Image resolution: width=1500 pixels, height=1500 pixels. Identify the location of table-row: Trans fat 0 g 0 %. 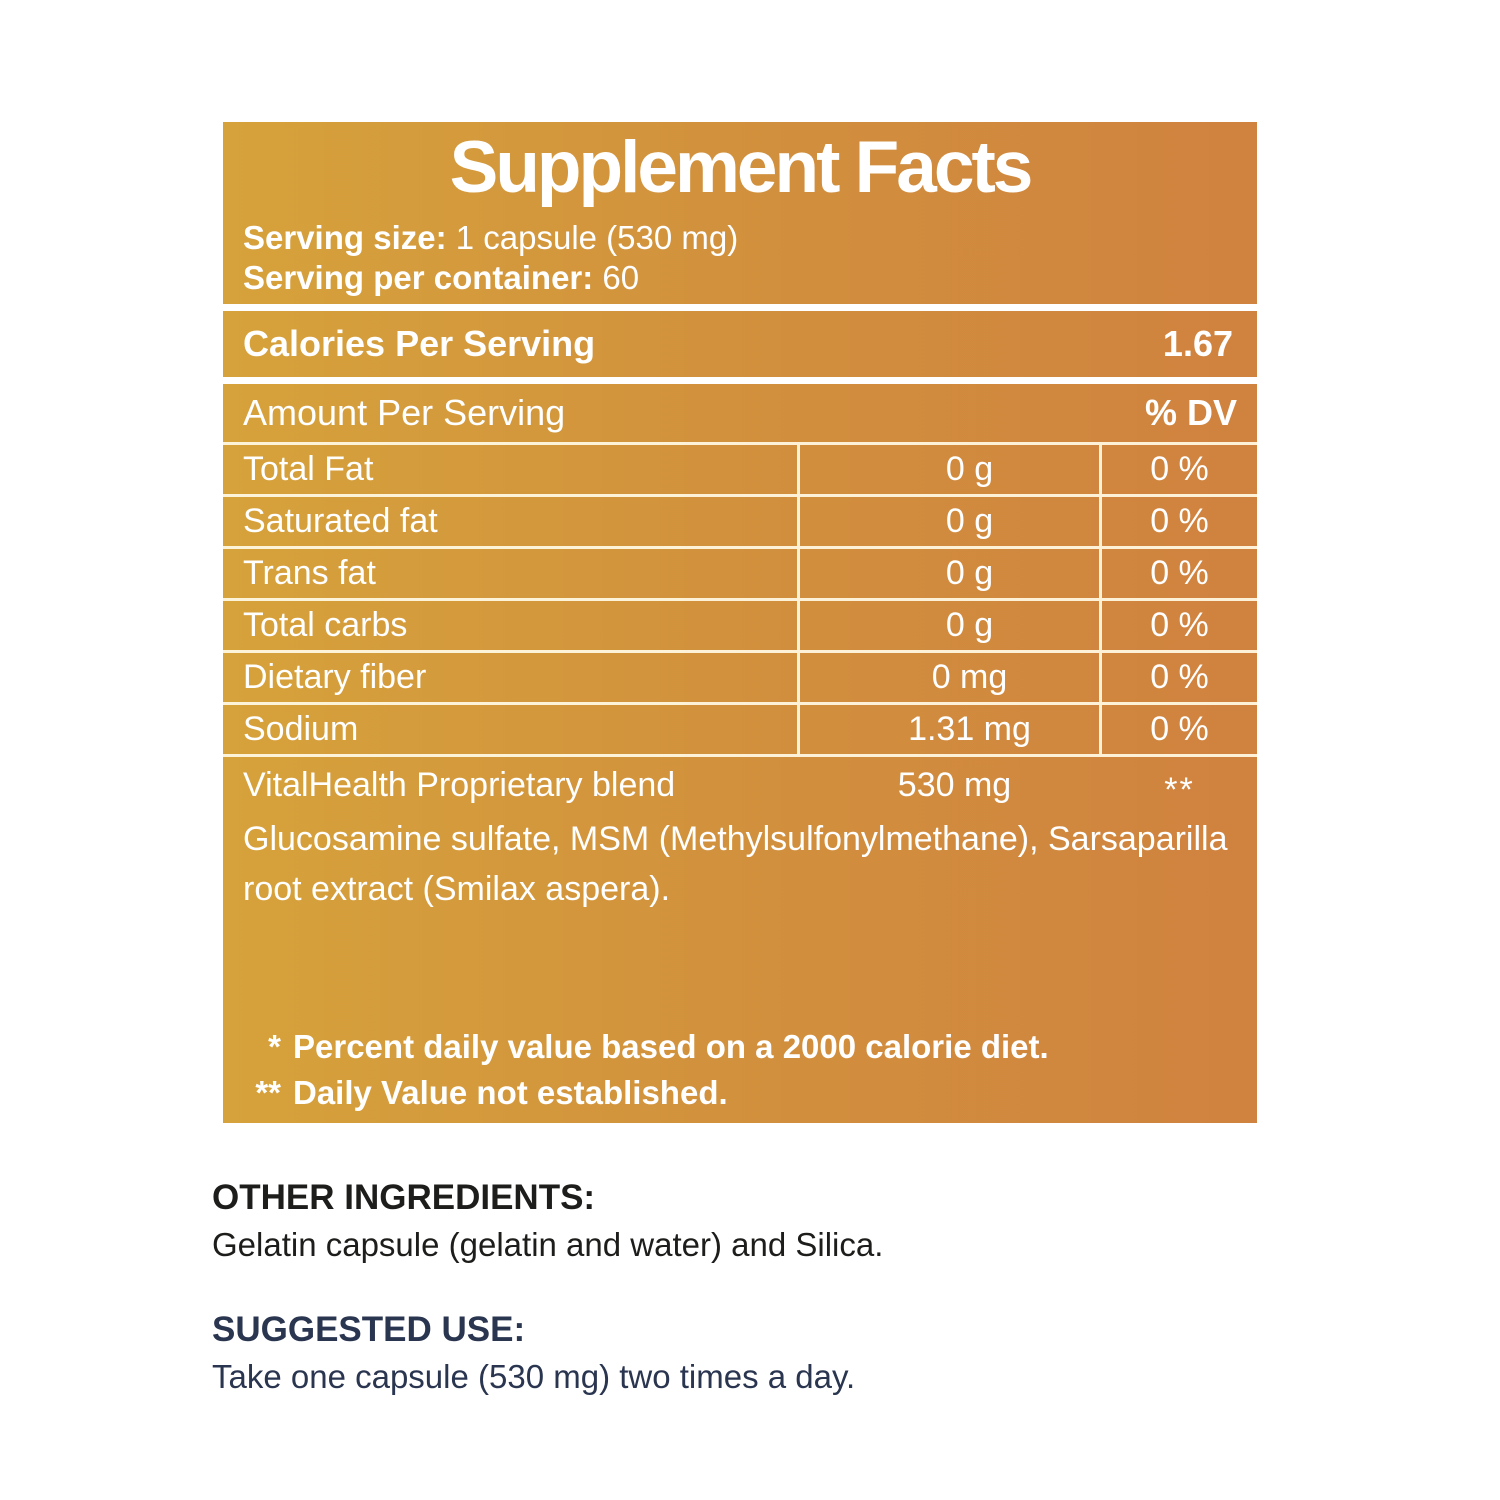
(740, 572).